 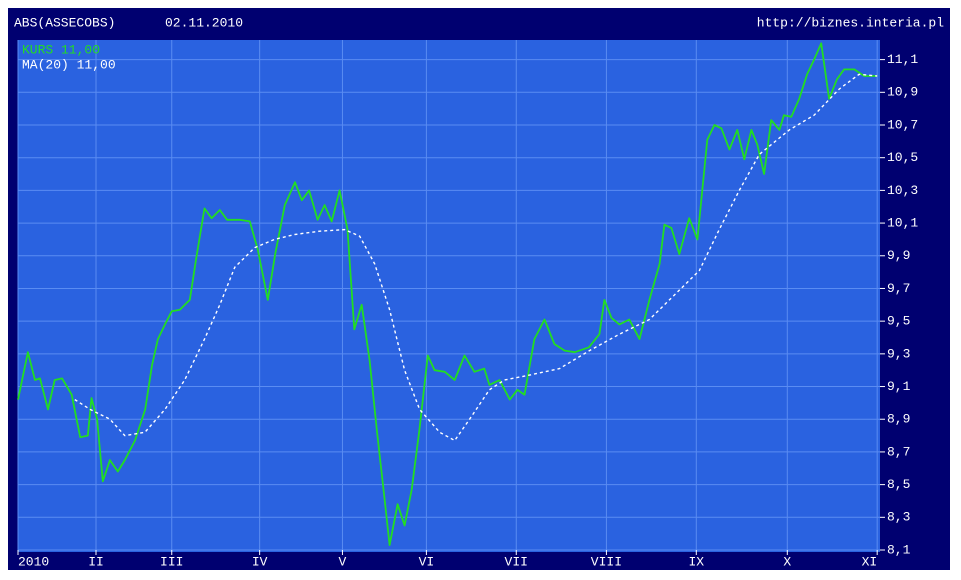 What do you see at coordinates (787, 561) in the screenshot?
I see `x-tick-label: X` at bounding box center [787, 561].